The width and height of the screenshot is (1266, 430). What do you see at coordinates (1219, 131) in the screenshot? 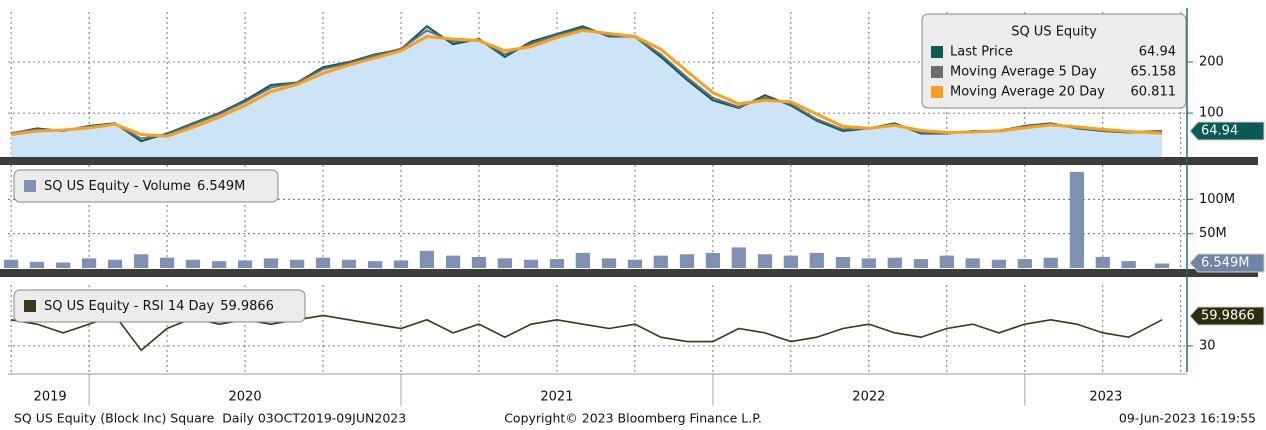
I see `last-value-label: 64.94` at bounding box center [1219, 131].